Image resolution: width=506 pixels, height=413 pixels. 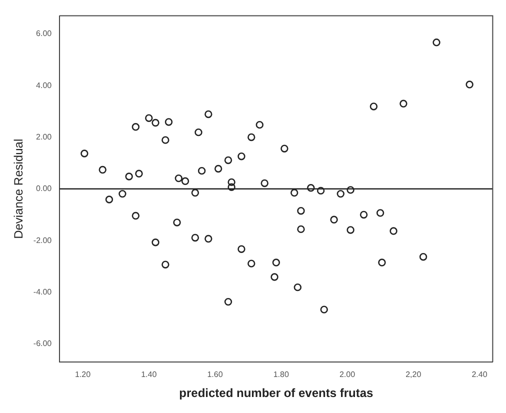 I want to click on y-tick-label: 6.00, so click(x=44, y=33).